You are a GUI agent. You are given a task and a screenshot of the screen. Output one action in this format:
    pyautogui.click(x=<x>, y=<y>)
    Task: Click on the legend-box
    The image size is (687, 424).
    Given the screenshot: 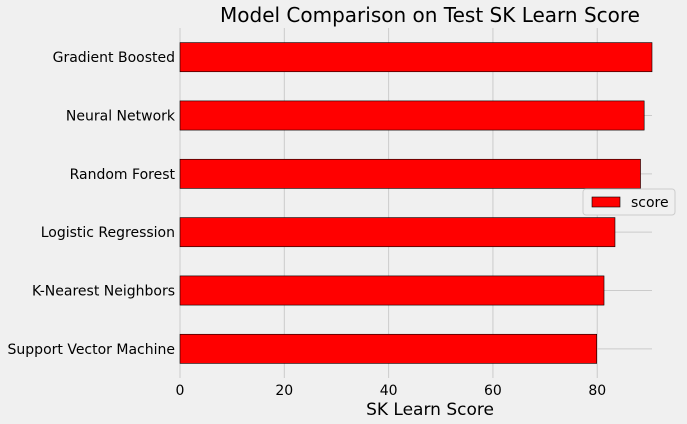 What is the action you would take?
    pyautogui.click(x=629, y=202)
    